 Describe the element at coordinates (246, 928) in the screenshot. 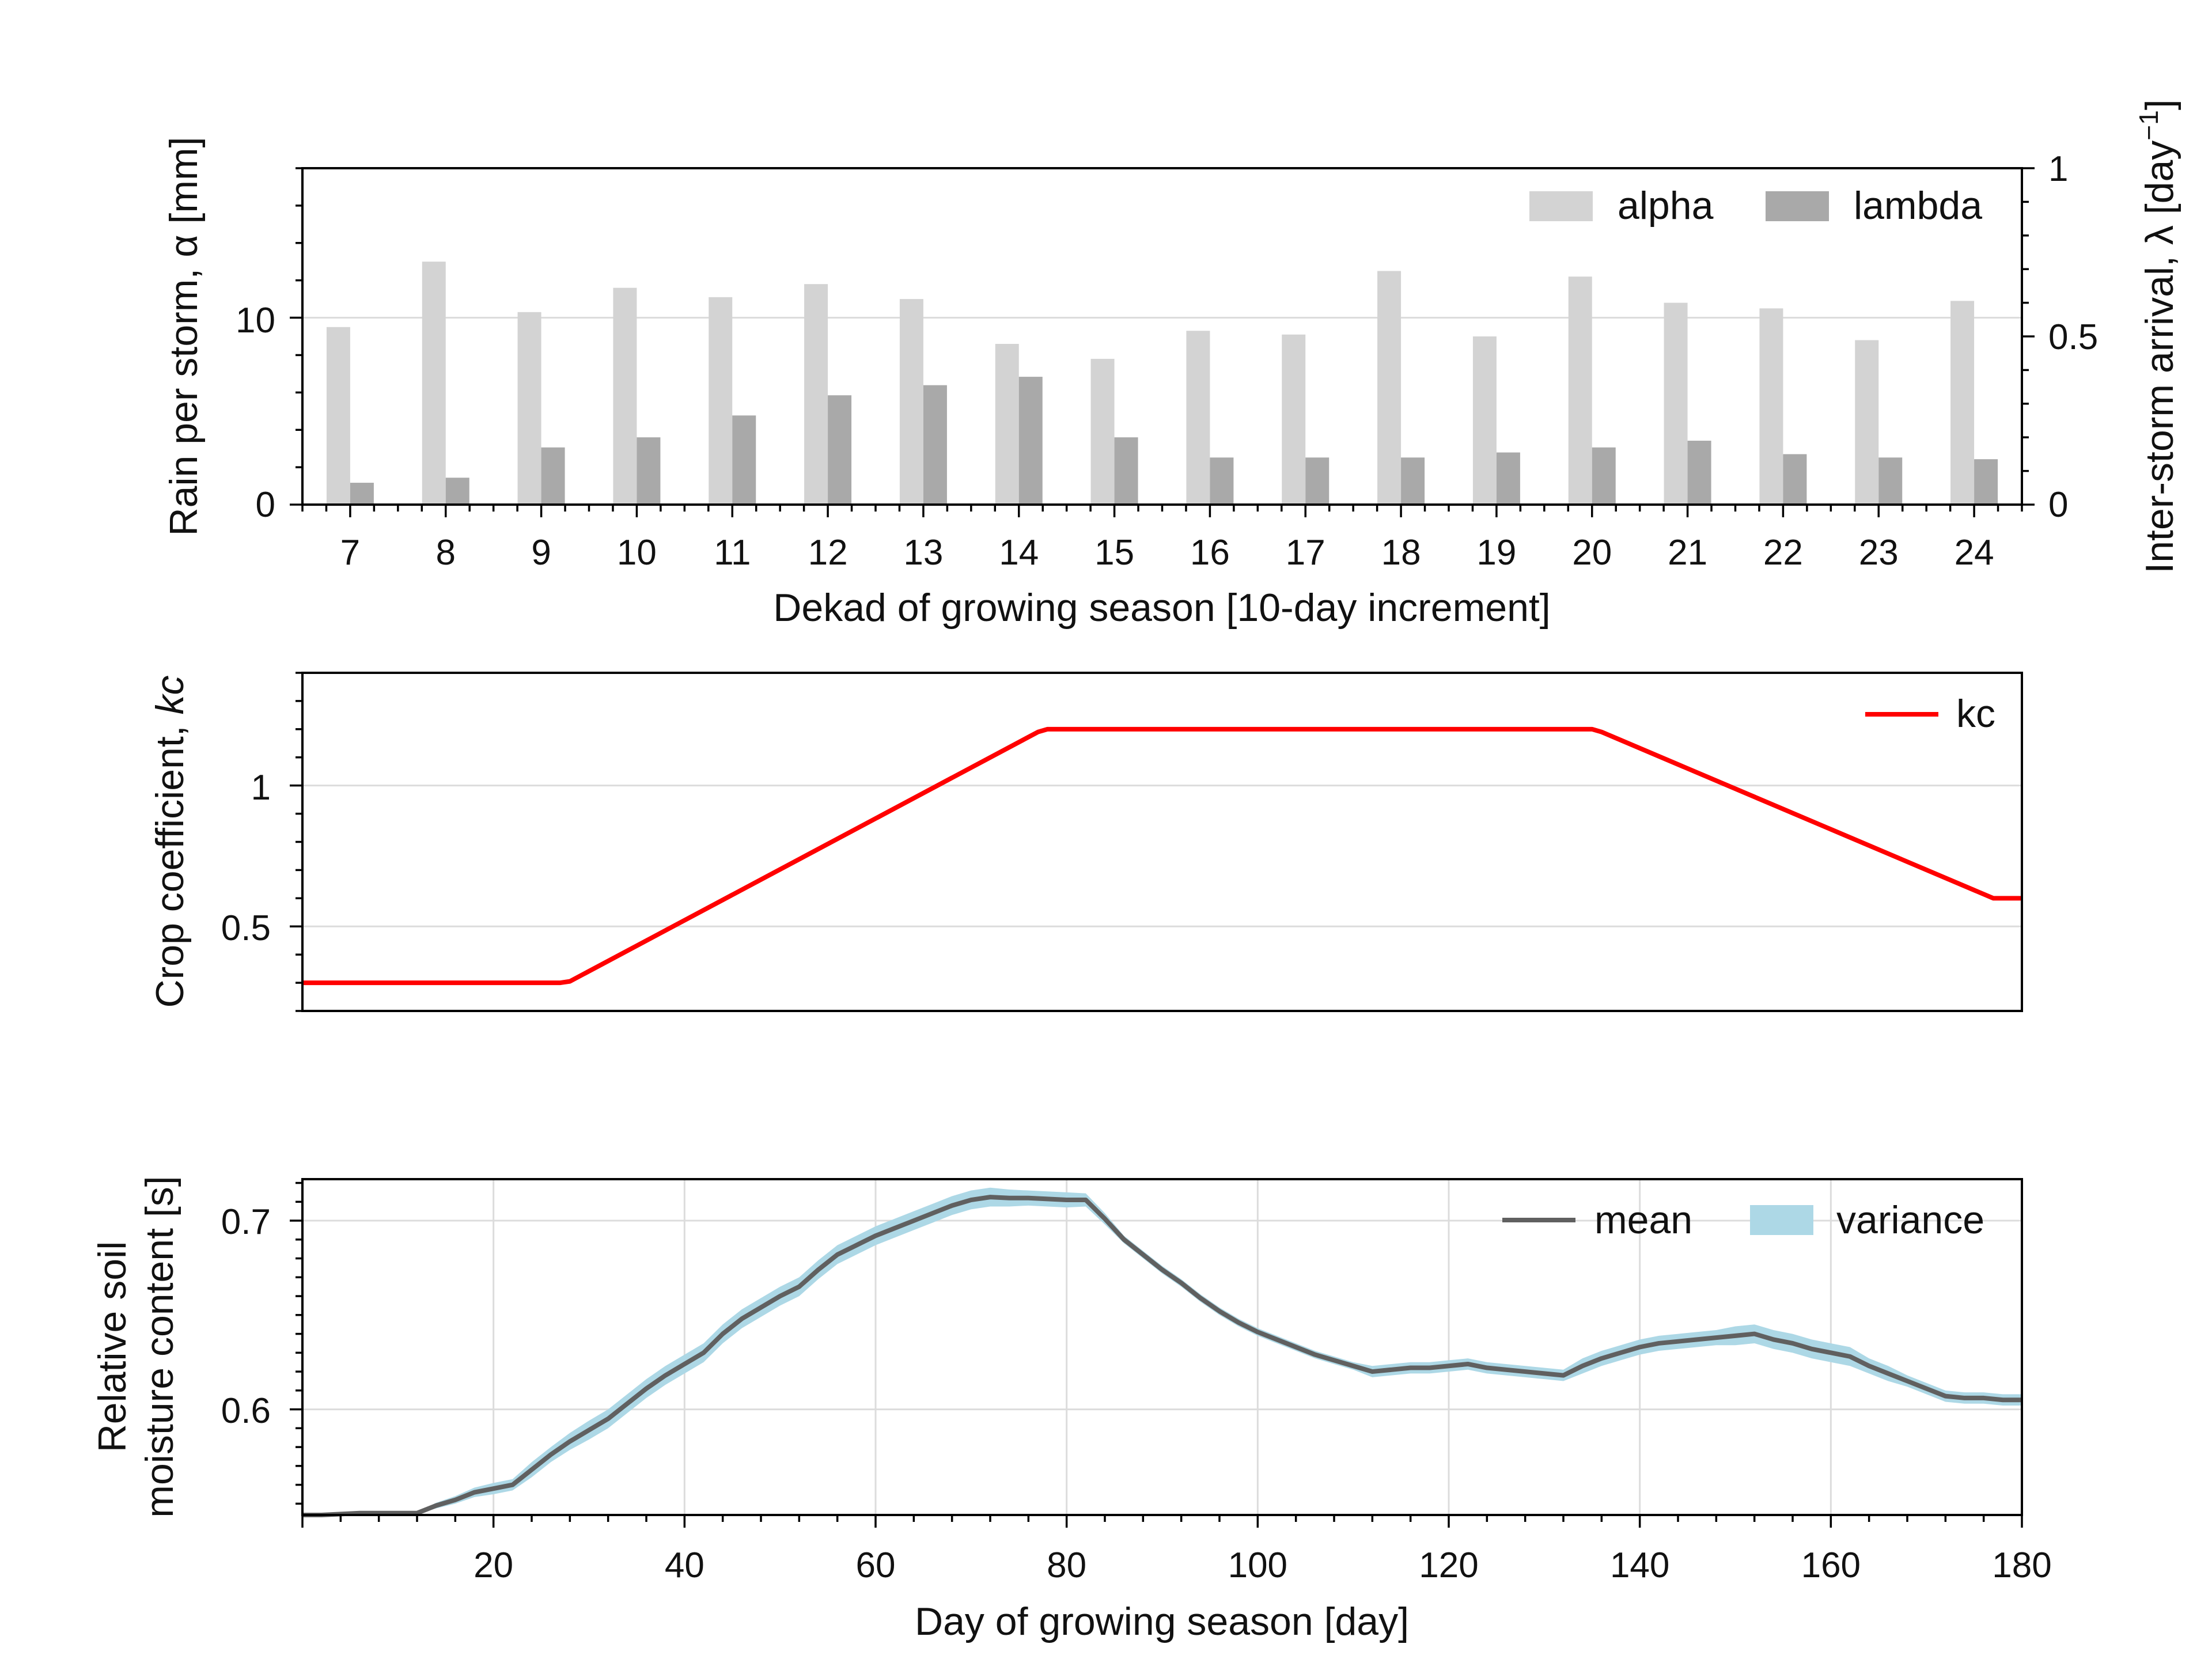

I see `kc-ytick-label: 0.5` at that location.